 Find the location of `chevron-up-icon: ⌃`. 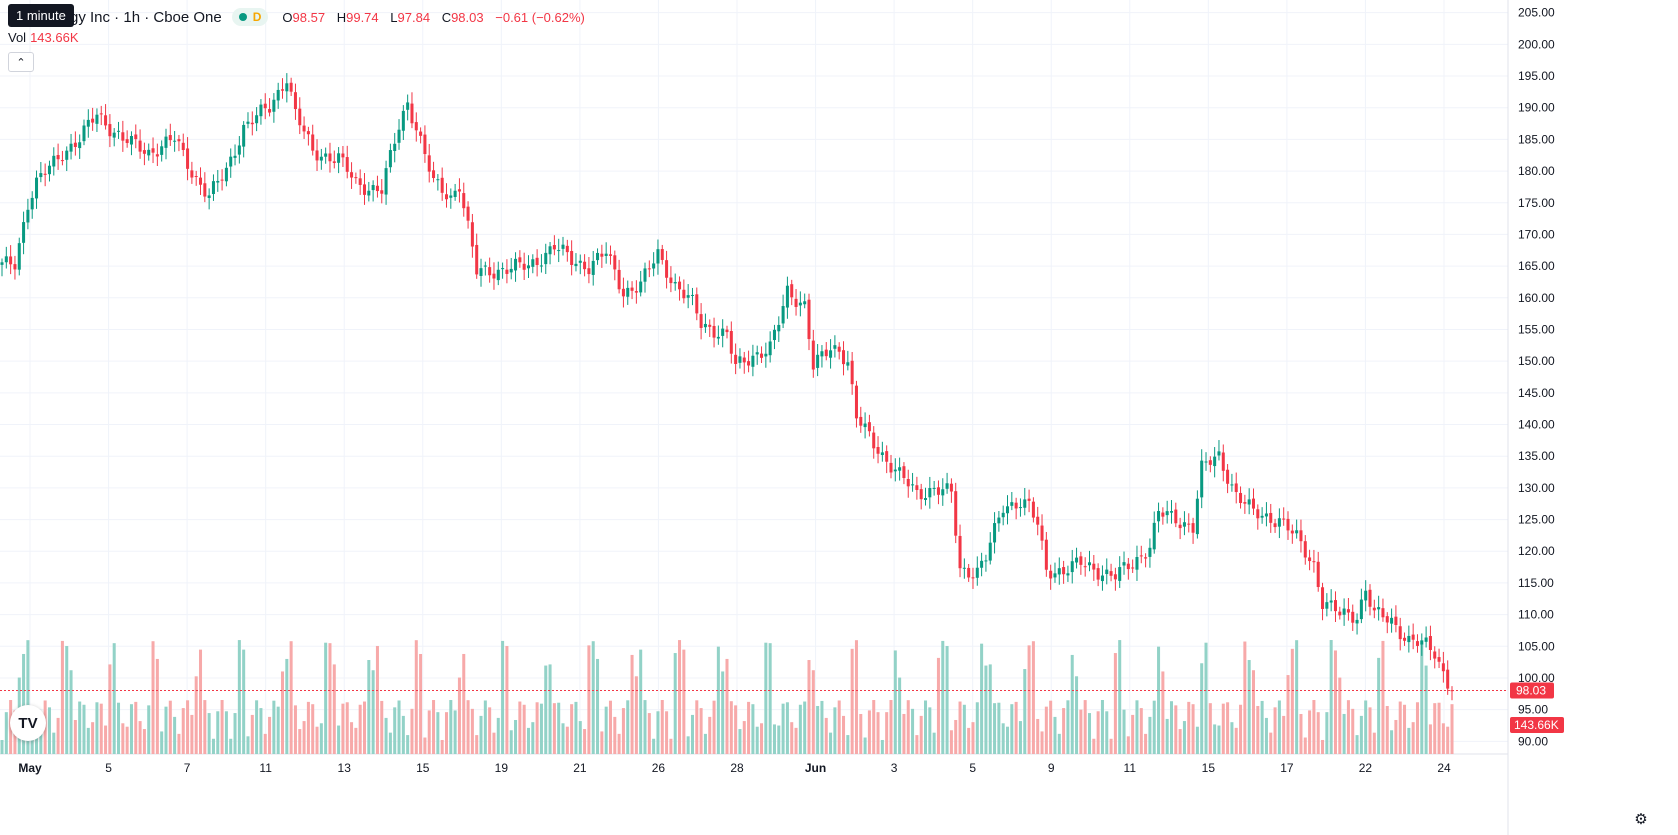

chevron-up-icon: ⌃ is located at coordinates (21, 62).